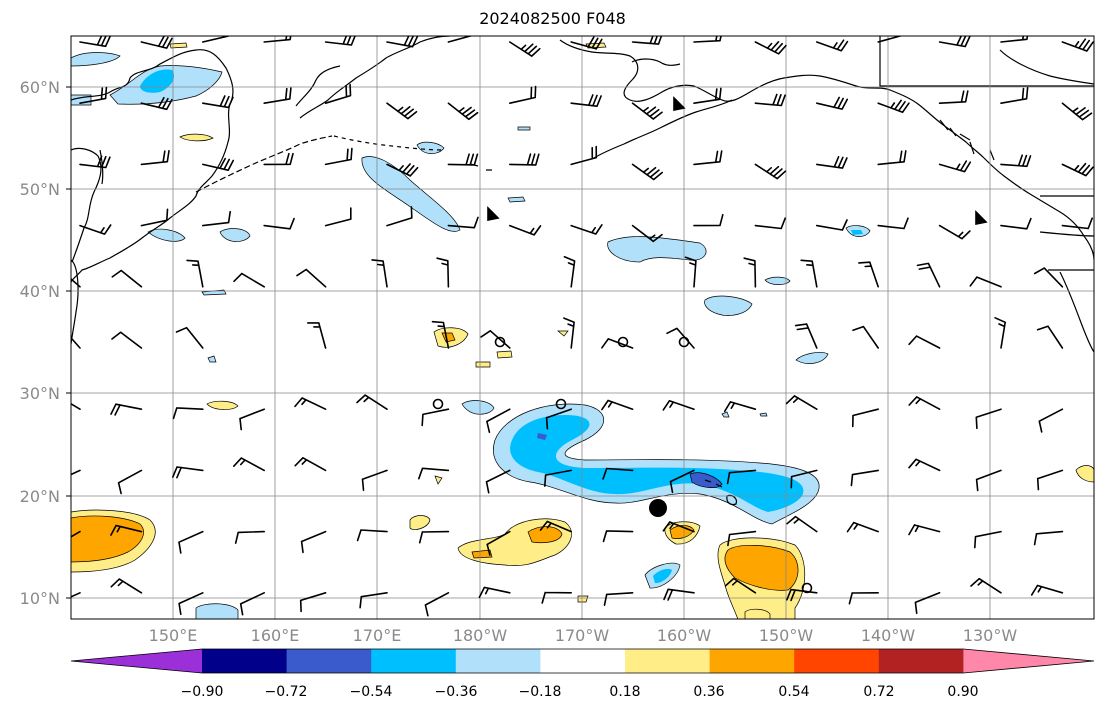  I want to click on axis-ticks, so click(68, 342).